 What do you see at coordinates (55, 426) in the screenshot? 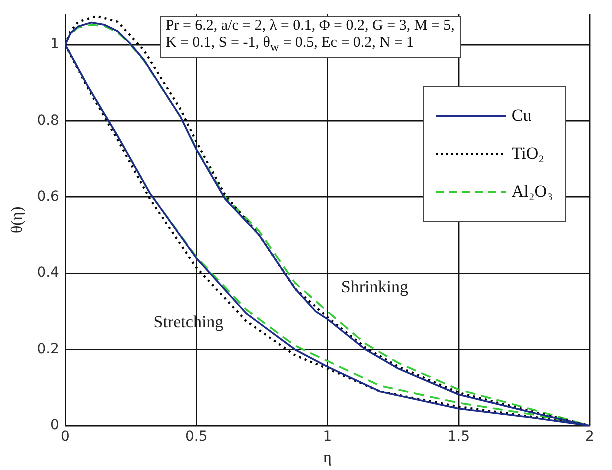
I see `y-tick-label: 0` at bounding box center [55, 426].